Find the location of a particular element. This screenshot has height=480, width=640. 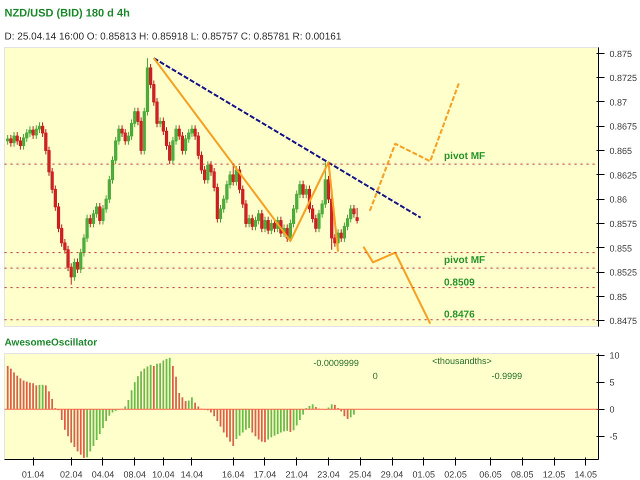

y-tick-label: 0.8725 is located at coordinates (624, 78).